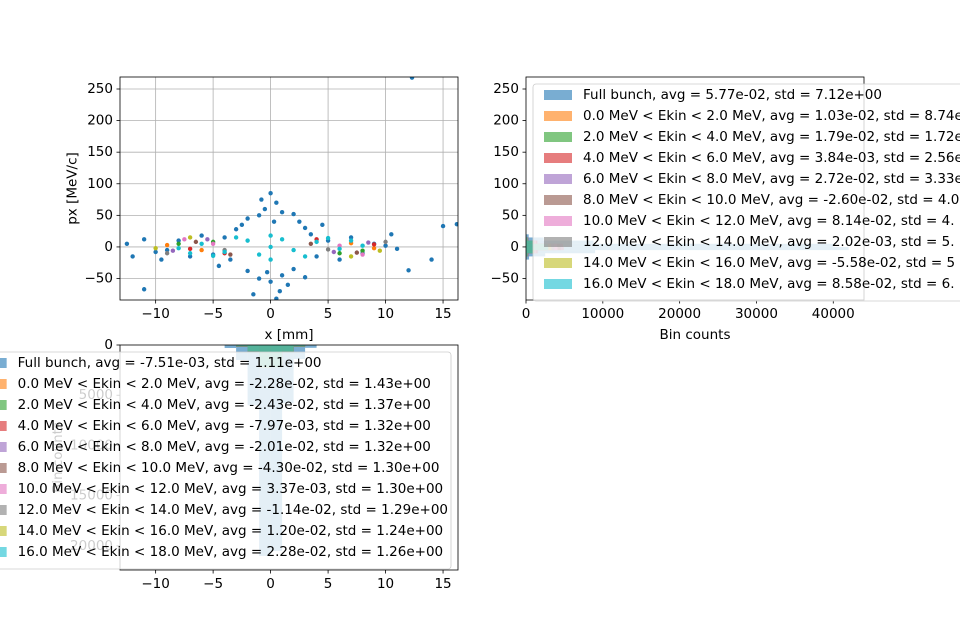 The image size is (960, 640). What do you see at coordinates (385, 584) in the screenshot?
I see `x-tick-label: 10` at bounding box center [385, 584].